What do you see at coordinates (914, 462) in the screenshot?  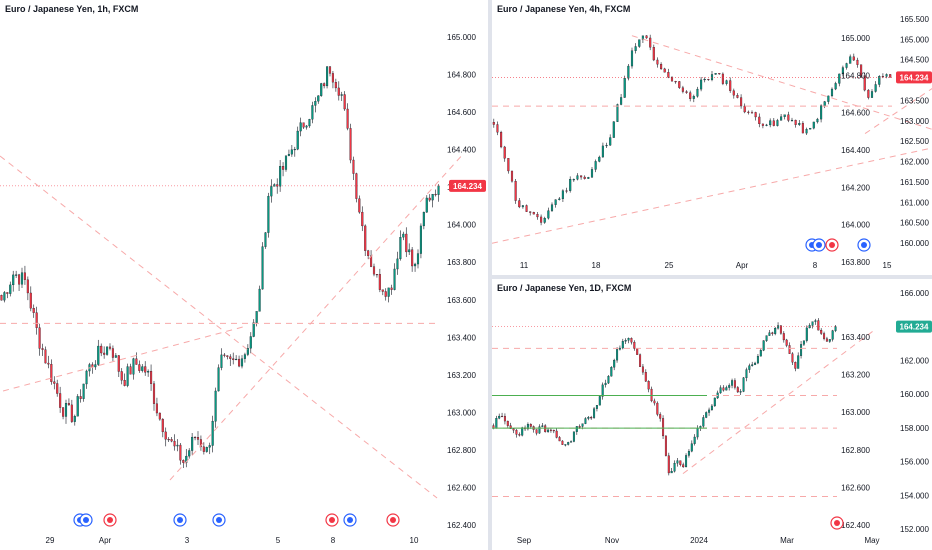 I see `y-axis-tick-right-1d: 156.000` at bounding box center [914, 462].